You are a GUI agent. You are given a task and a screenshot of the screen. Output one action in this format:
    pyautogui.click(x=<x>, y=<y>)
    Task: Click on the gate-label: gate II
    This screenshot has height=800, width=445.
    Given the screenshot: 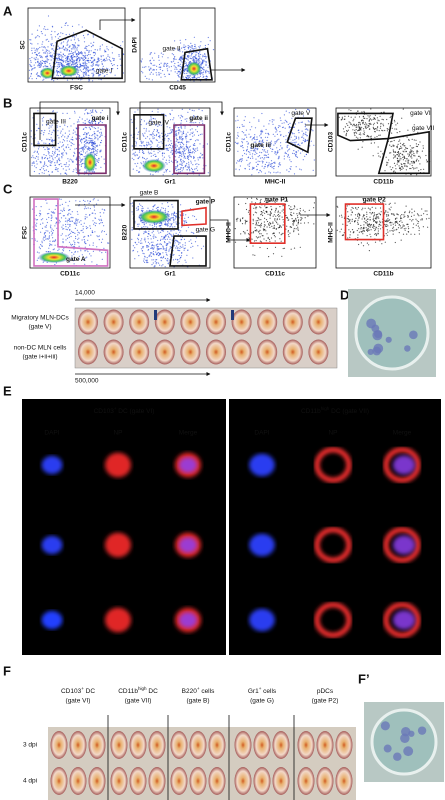 What is the action you would take?
    pyautogui.click(x=172, y=48)
    